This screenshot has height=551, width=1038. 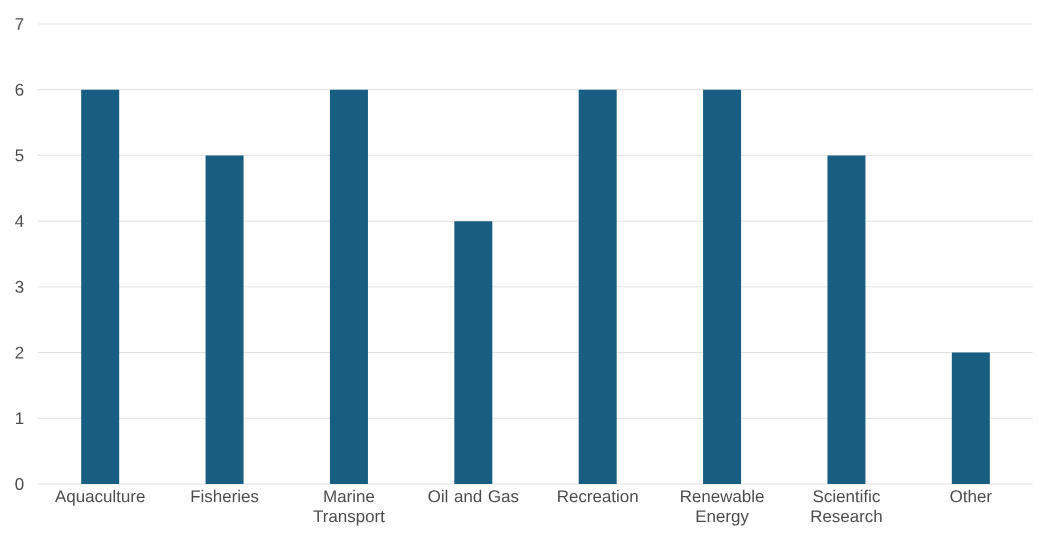 What do you see at coordinates (19, 24) in the screenshot?
I see `y-tick-label: 7` at bounding box center [19, 24].